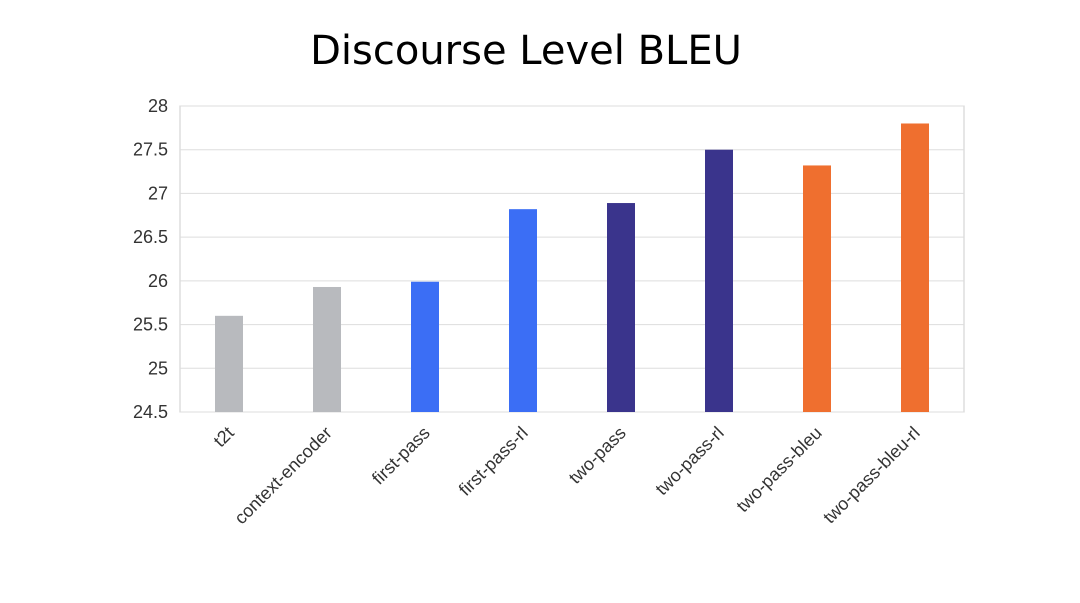 This screenshot has width=1080, height=603. I want to click on x-tick-label: two-pass-bleu-rl, so click(871, 475).